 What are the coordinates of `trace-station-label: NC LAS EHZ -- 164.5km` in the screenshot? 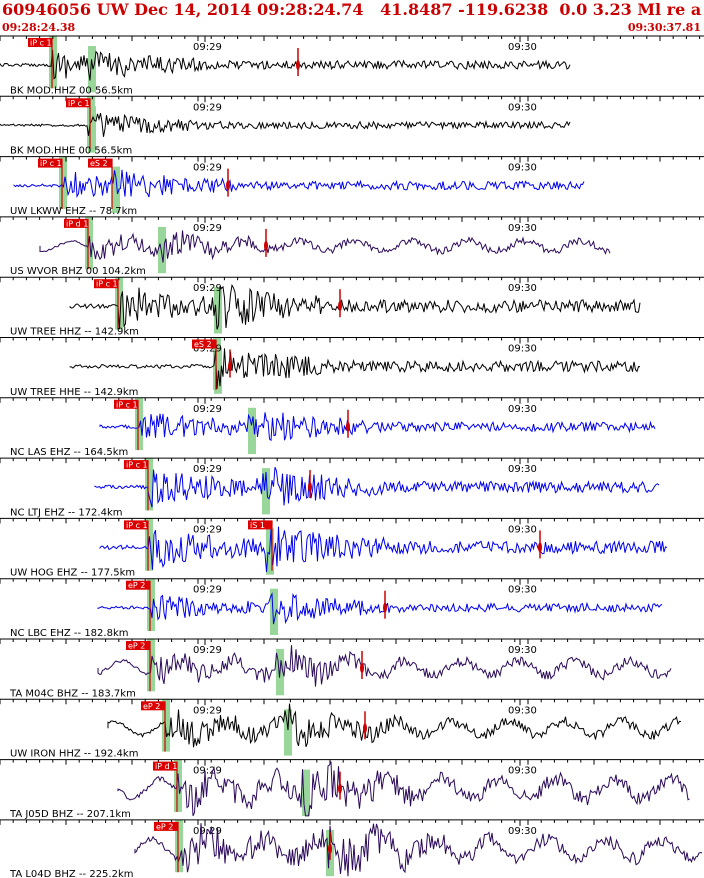 It's located at (69, 452).